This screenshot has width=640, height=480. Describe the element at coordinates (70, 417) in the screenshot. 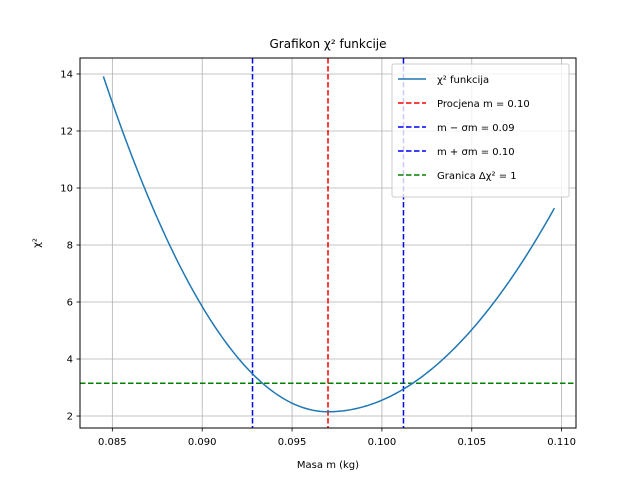

I see `y-tick-label: 2` at that location.